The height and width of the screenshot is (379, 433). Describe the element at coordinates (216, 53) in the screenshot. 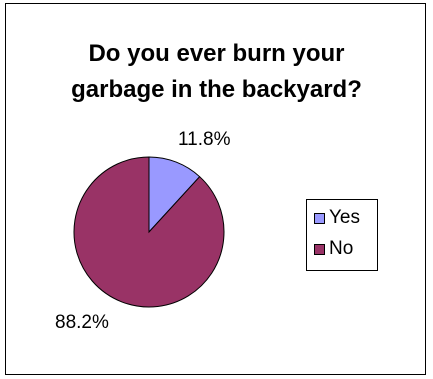

I see `chart-title-line-1: Do you ever burn your` at that location.